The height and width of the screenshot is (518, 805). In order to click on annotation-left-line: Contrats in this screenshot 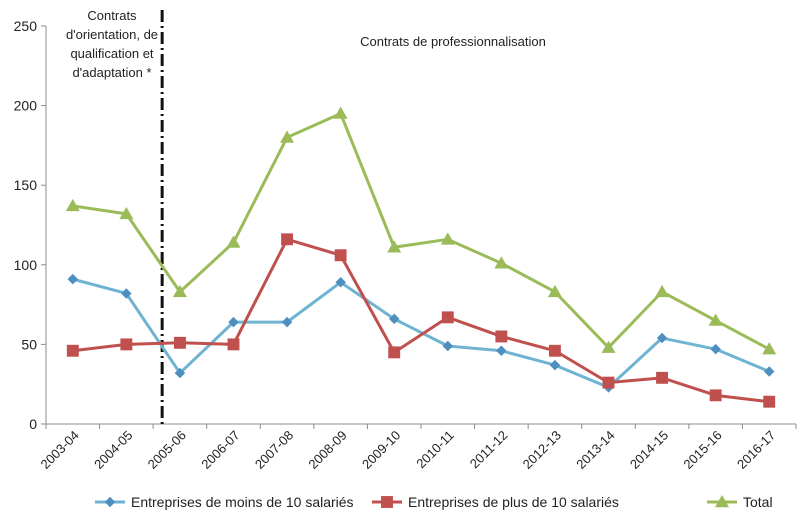, I will do `click(112, 15)`.